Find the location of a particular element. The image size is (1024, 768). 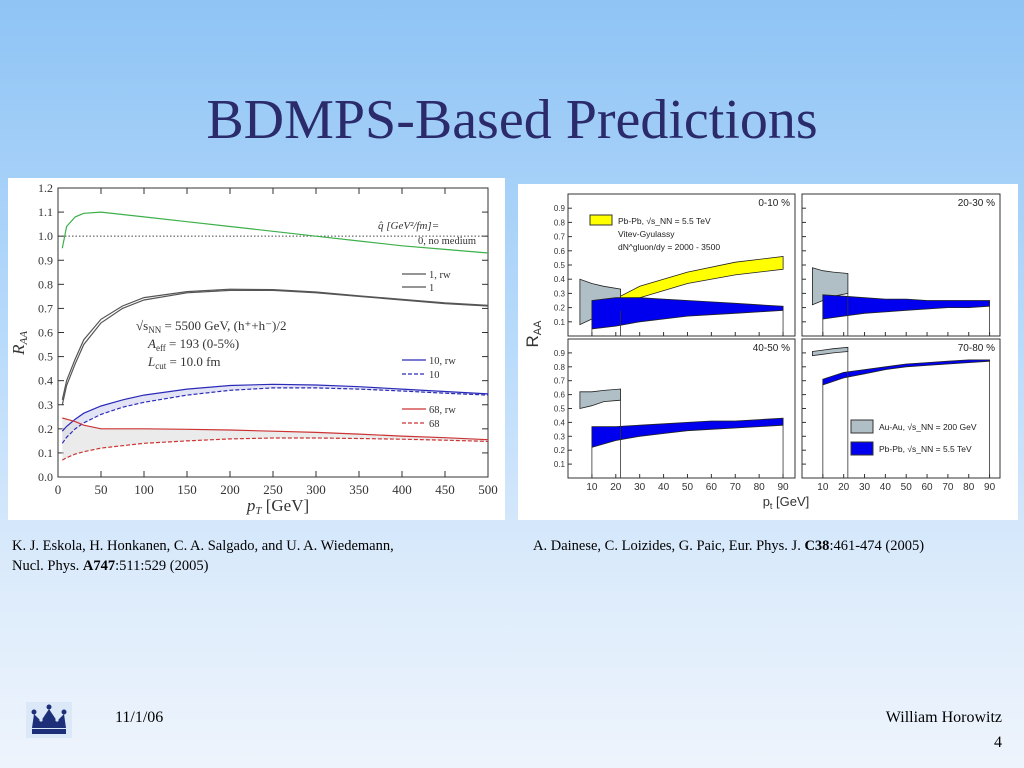

subplot-label: 40-50 % is located at coordinates (771, 348).